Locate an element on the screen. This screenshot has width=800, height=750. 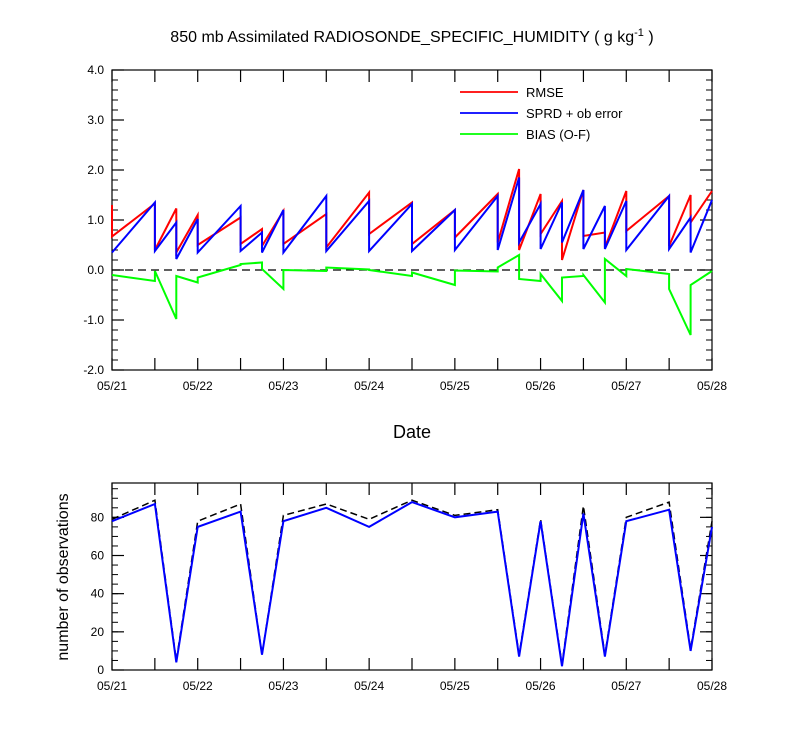
y-axis-title-observations: number of observations is located at coordinates (63, 576).